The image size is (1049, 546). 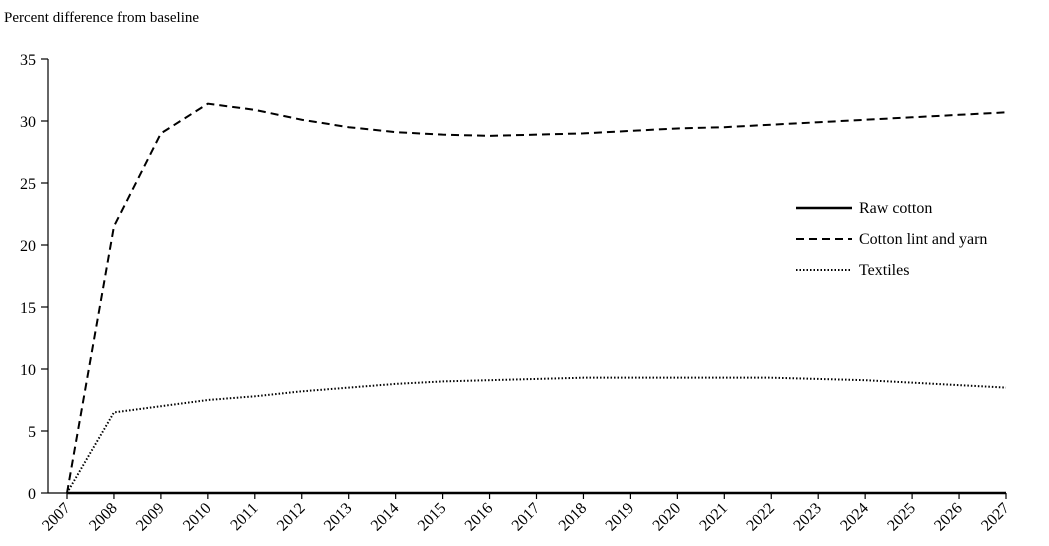 I want to click on x-tick-label: 2015, so click(x=432, y=517).